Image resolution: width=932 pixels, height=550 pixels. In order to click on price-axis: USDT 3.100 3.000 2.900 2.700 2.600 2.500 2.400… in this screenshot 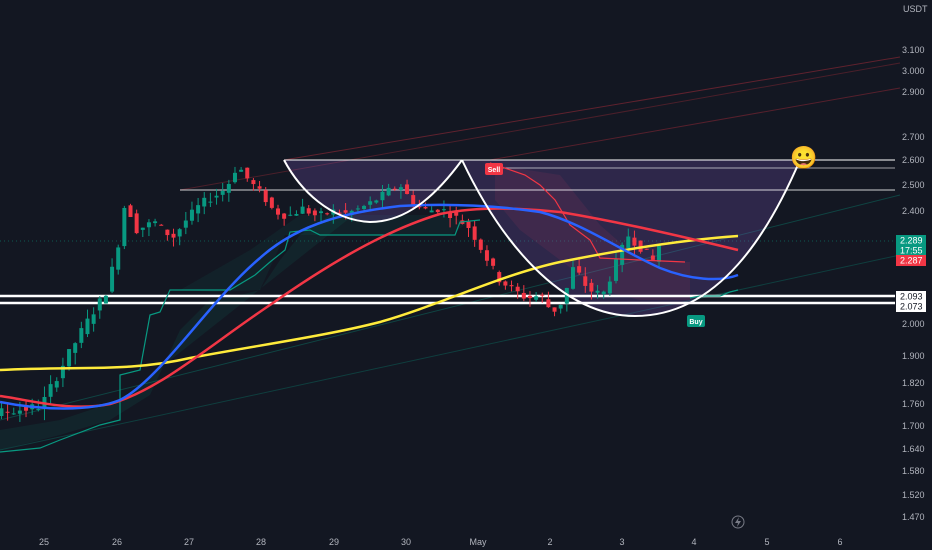, I will do `click(915, 263)`.